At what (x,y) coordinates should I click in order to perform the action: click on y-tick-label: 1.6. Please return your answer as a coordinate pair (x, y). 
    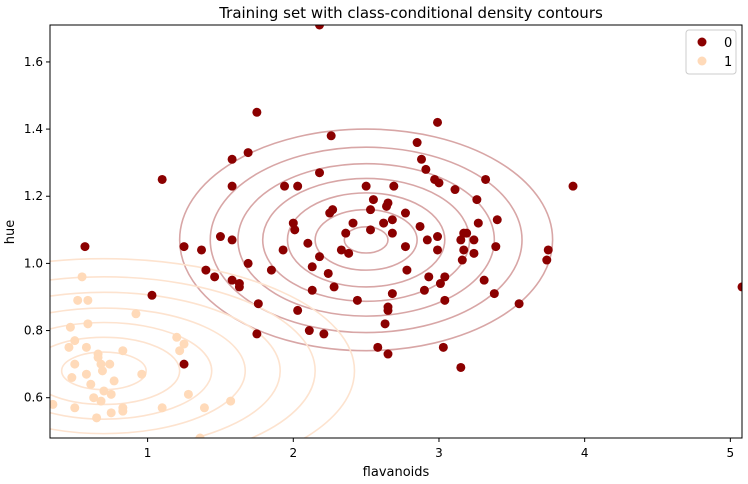
    Looking at the image, I should click on (33, 62).